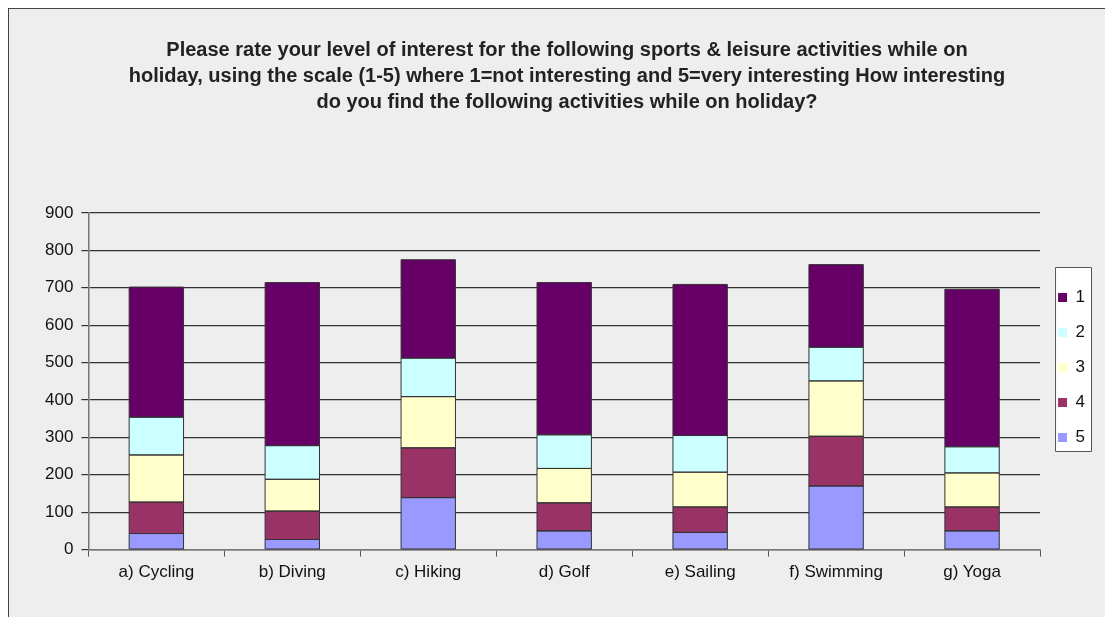 This screenshot has width=1105, height=617. Describe the element at coordinates (567, 75) in the screenshot. I see `chart-title: Please rate your level of interest for the following sports & leisure activities while on holiday, using the scale (1-5) where 1=not interesting and 5=very interesting How interesting do you find the following activities while on holiday?` at that location.